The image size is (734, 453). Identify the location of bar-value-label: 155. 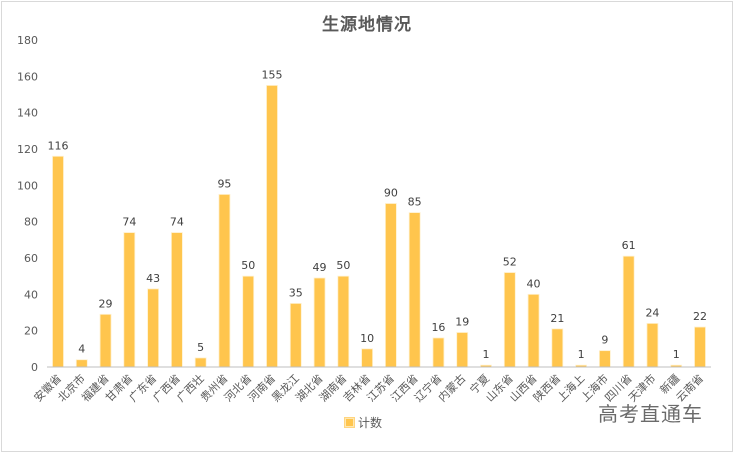
(272, 74).